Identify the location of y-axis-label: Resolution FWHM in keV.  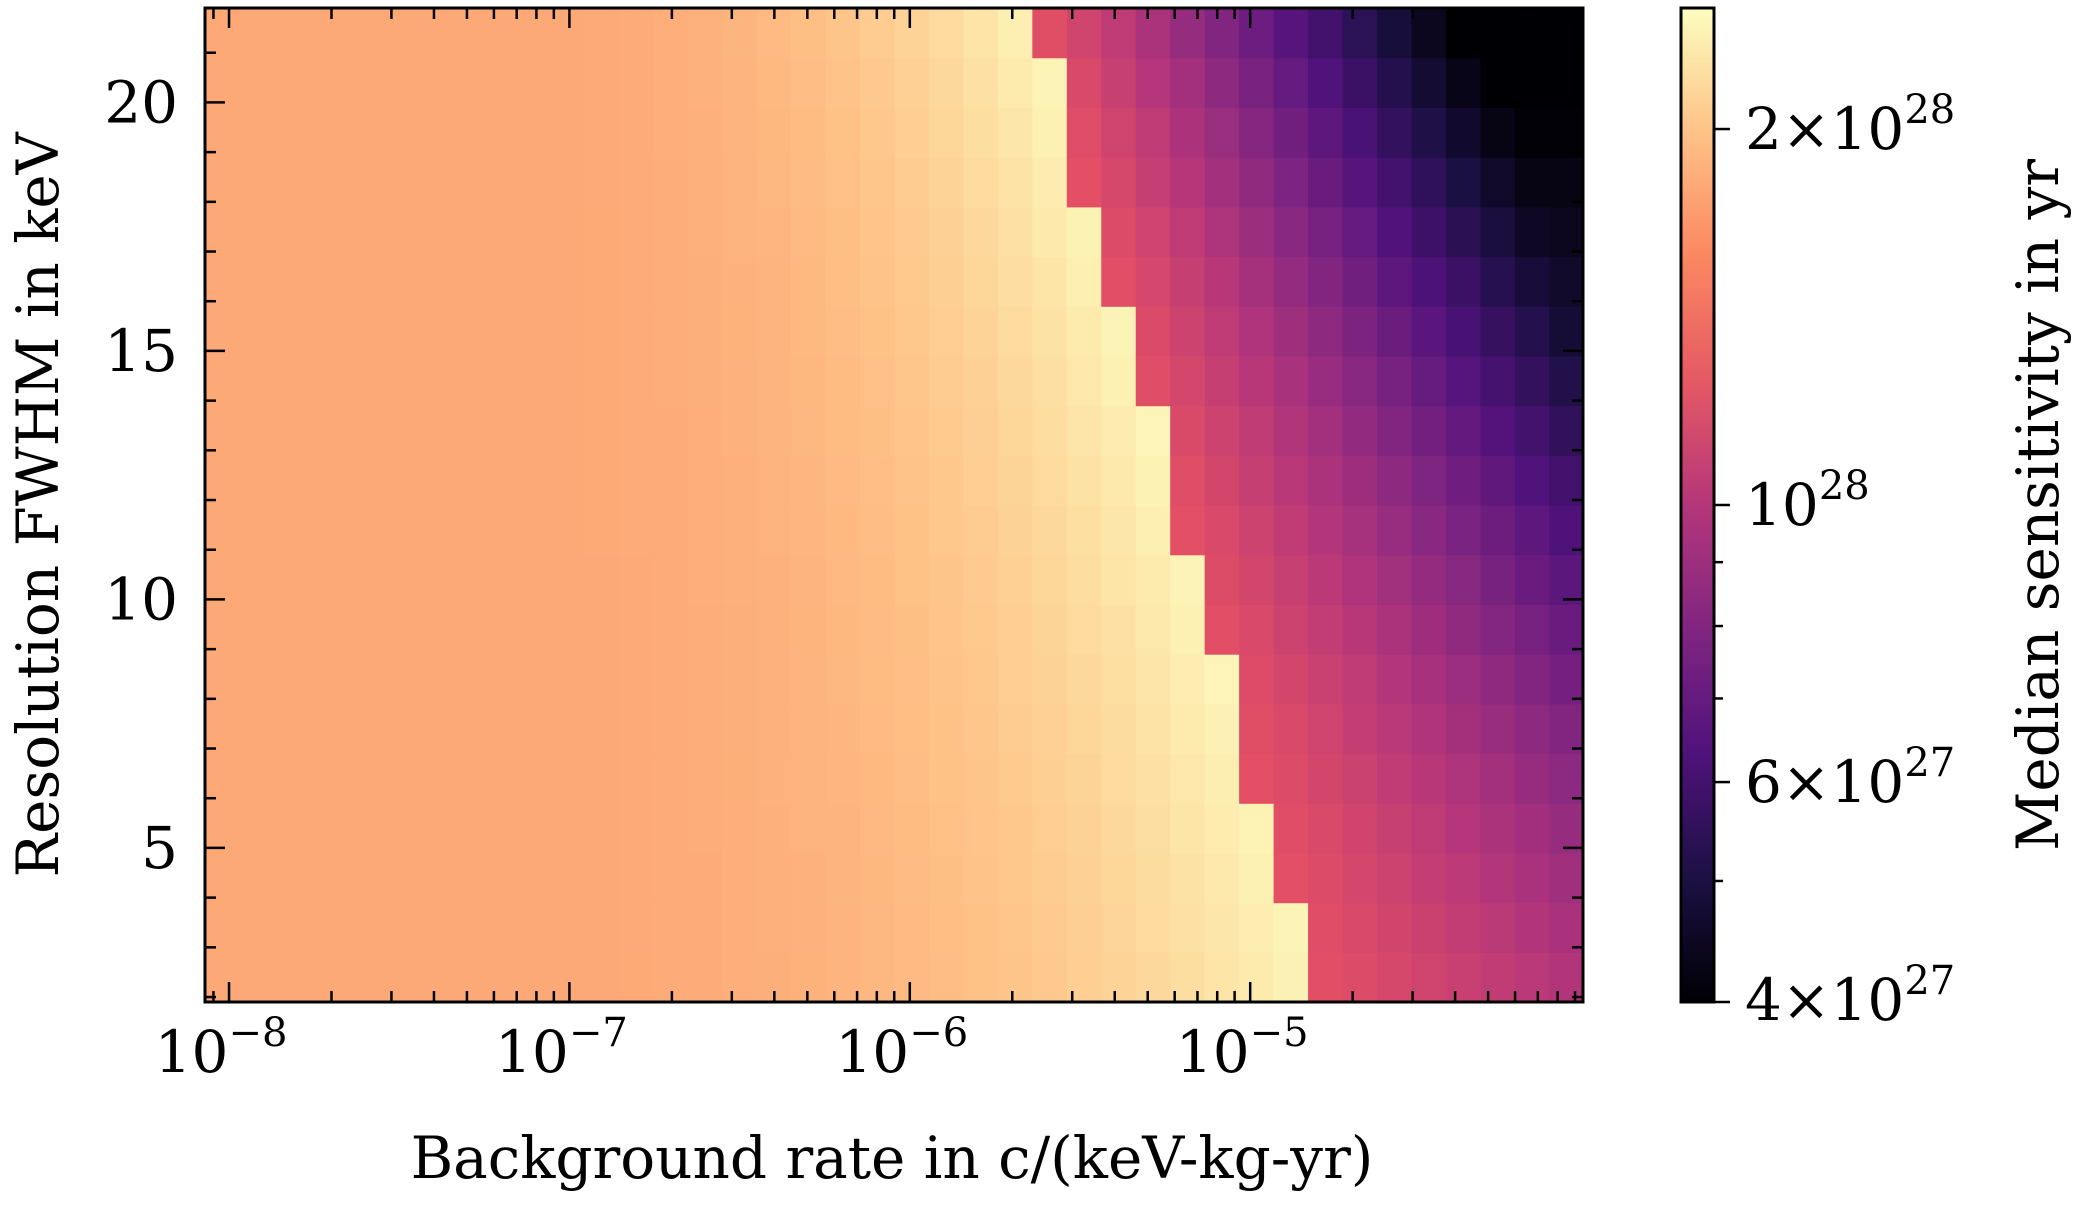
(38, 504).